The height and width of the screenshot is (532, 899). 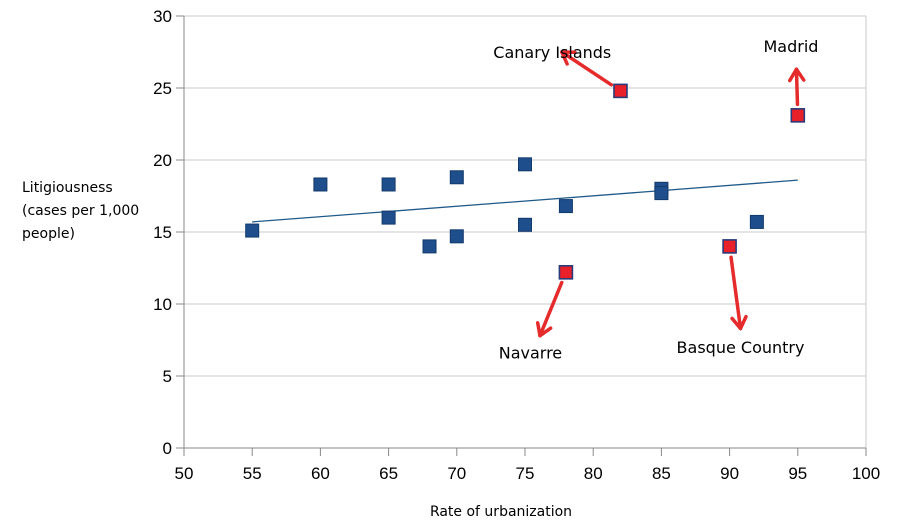 What do you see at coordinates (48, 234) in the screenshot?
I see `y-axis-title-line-3: people)` at bounding box center [48, 234].